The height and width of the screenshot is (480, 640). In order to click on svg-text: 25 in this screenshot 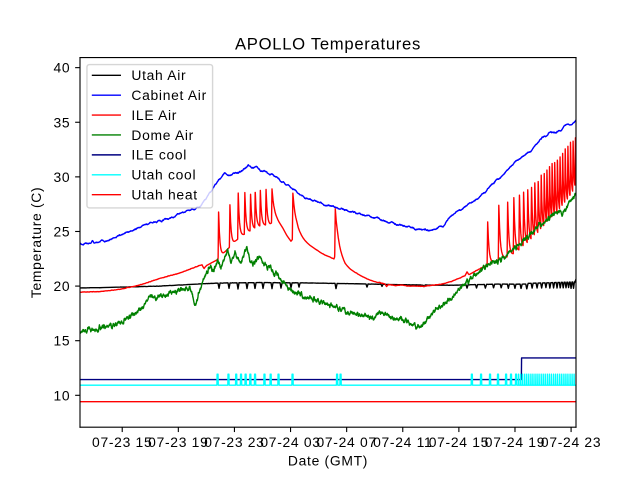, I will do `click(61, 232)`.